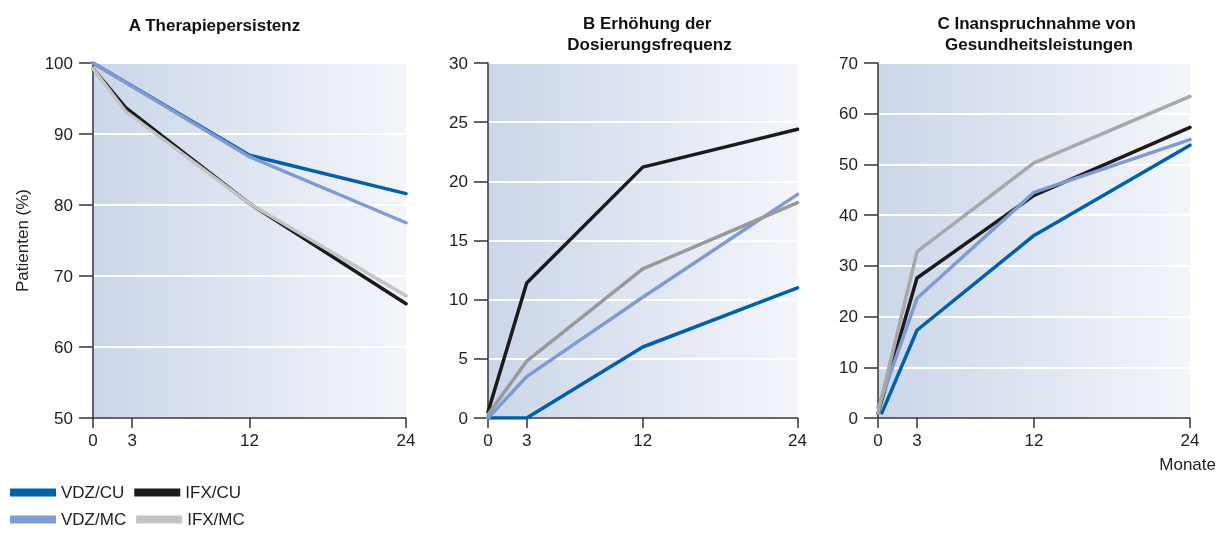  Describe the element at coordinates (93, 492) in the screenshot. I see `legend-label: VDZ/CU` at that location.